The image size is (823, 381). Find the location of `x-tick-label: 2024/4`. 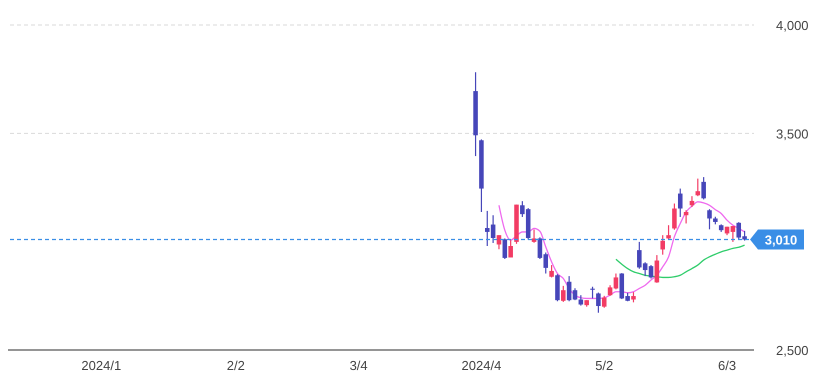

x-tick-label: 2024/4 is located at coordinates (482, 365).